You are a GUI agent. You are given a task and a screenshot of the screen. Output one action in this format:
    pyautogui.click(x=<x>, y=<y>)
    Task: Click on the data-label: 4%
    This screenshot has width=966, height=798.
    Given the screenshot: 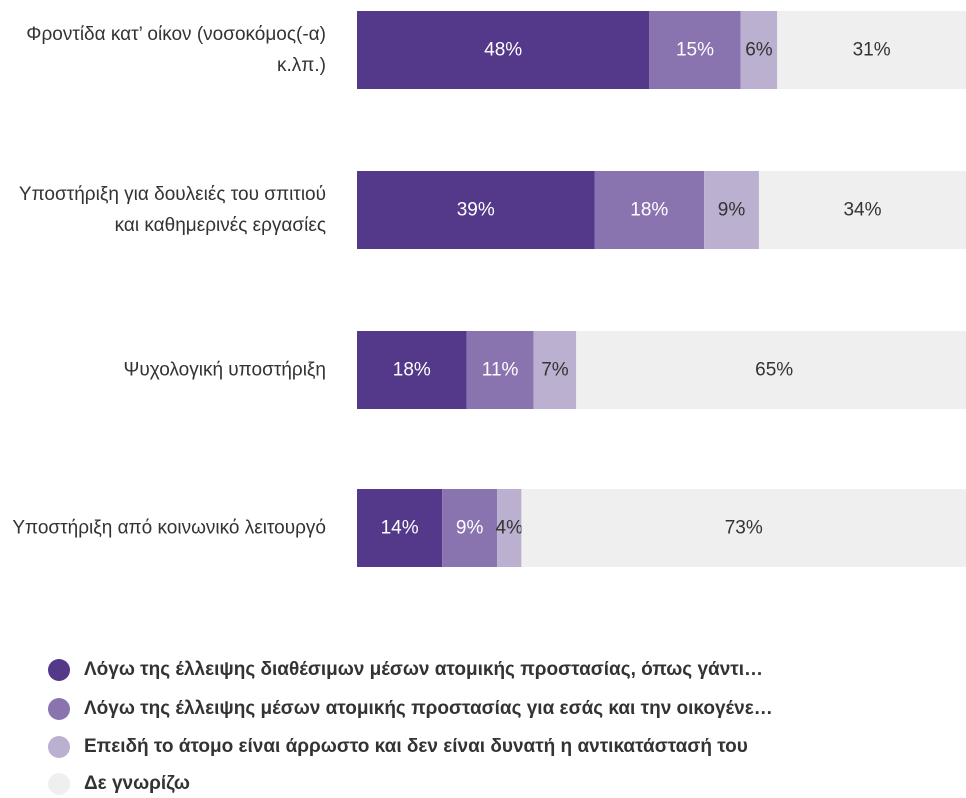 What is the action you would take?
    pyautogui.click(x=510, y=528)
    